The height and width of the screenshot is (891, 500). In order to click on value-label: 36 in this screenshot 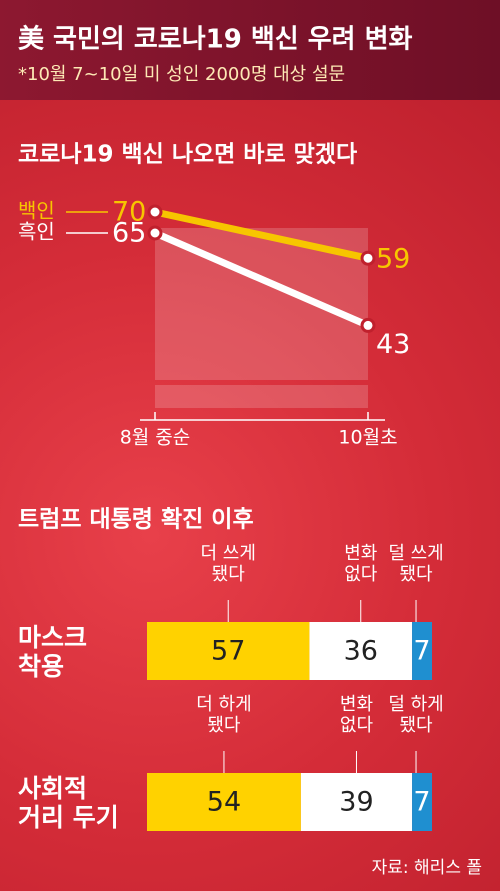, I will do `click(361, 651)`.